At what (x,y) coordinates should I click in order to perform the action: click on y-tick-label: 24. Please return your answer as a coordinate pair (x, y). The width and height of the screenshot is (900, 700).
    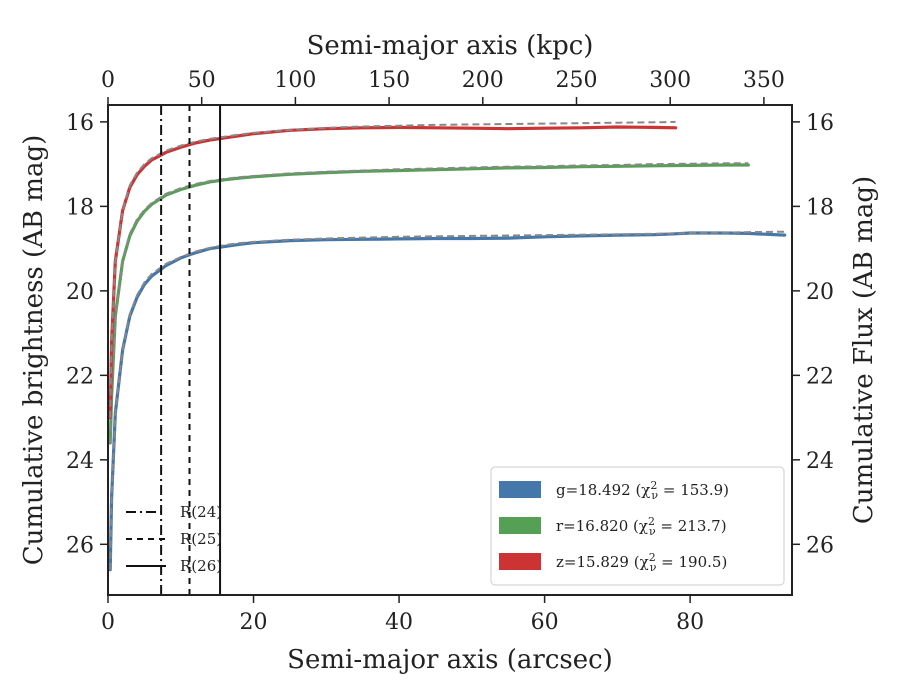
    Looking at the image, I should click on (80, 461).